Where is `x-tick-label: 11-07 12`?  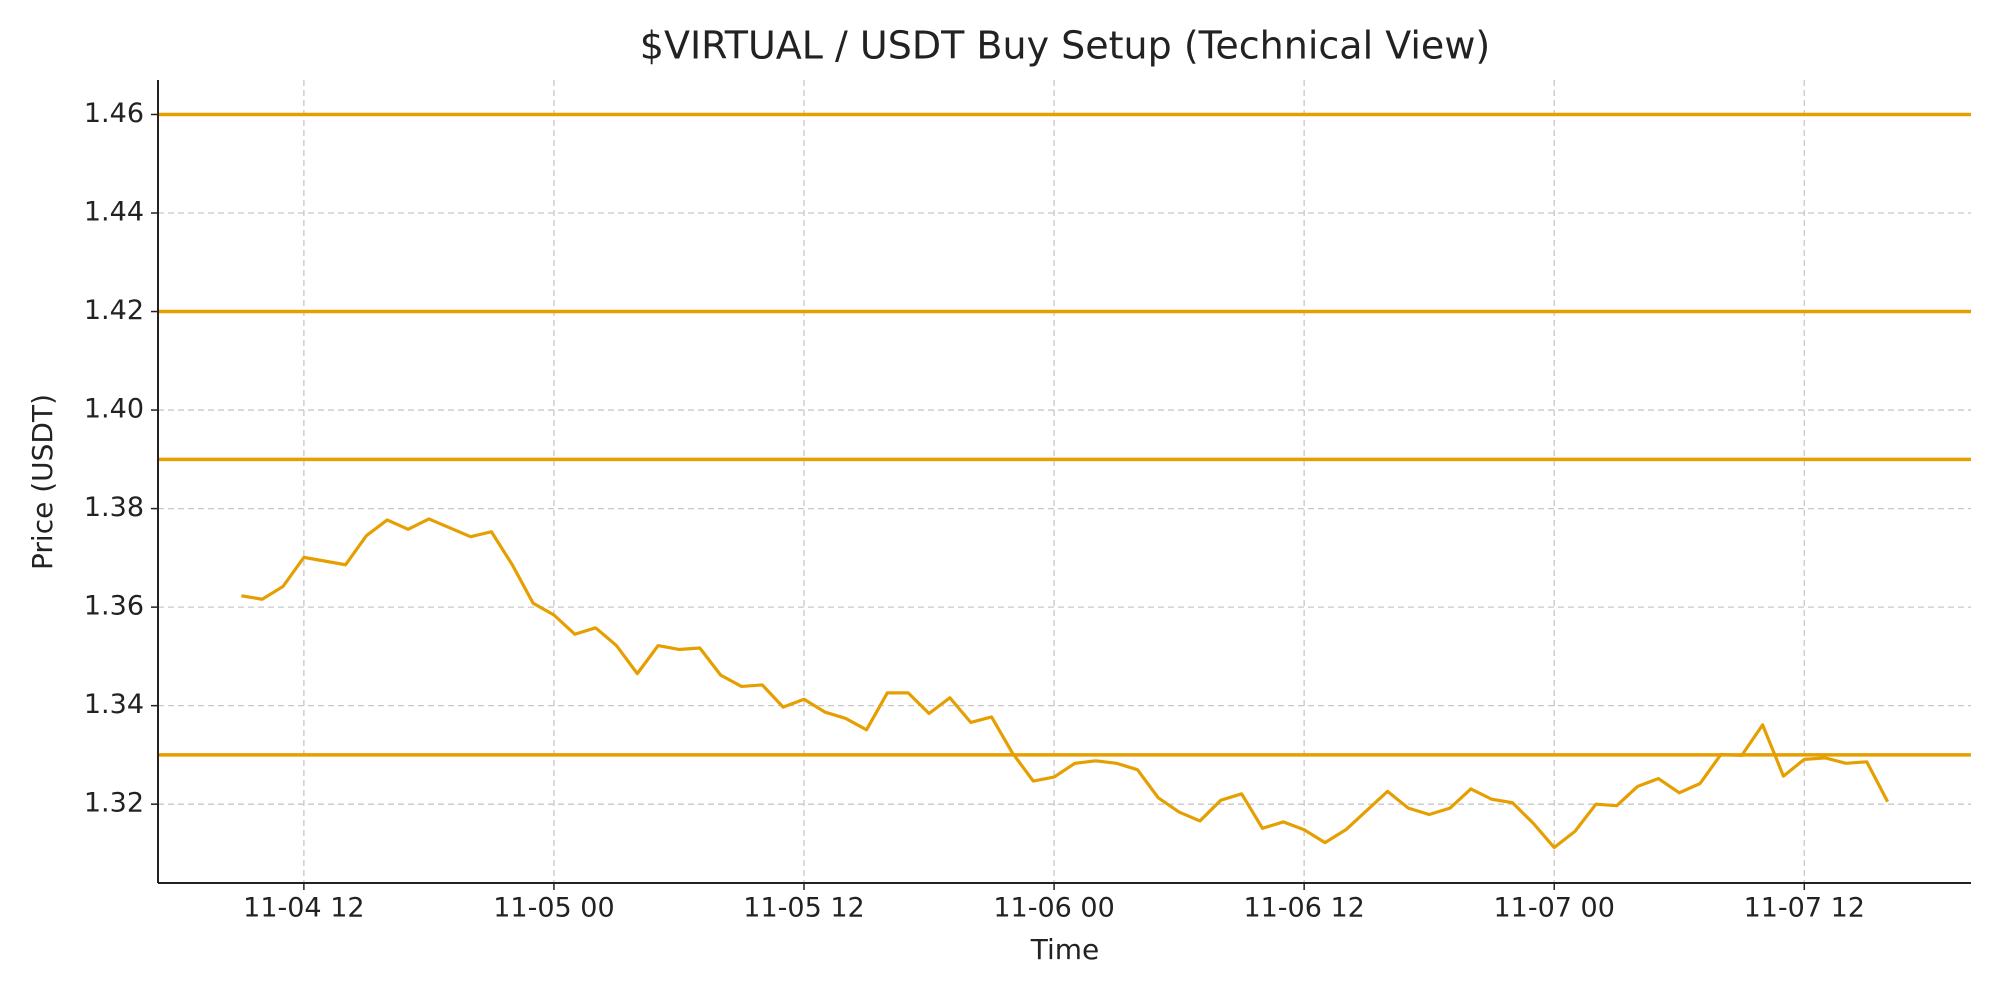
x-tick-label: 11-07 12 is located at coordinates (1804, 908).